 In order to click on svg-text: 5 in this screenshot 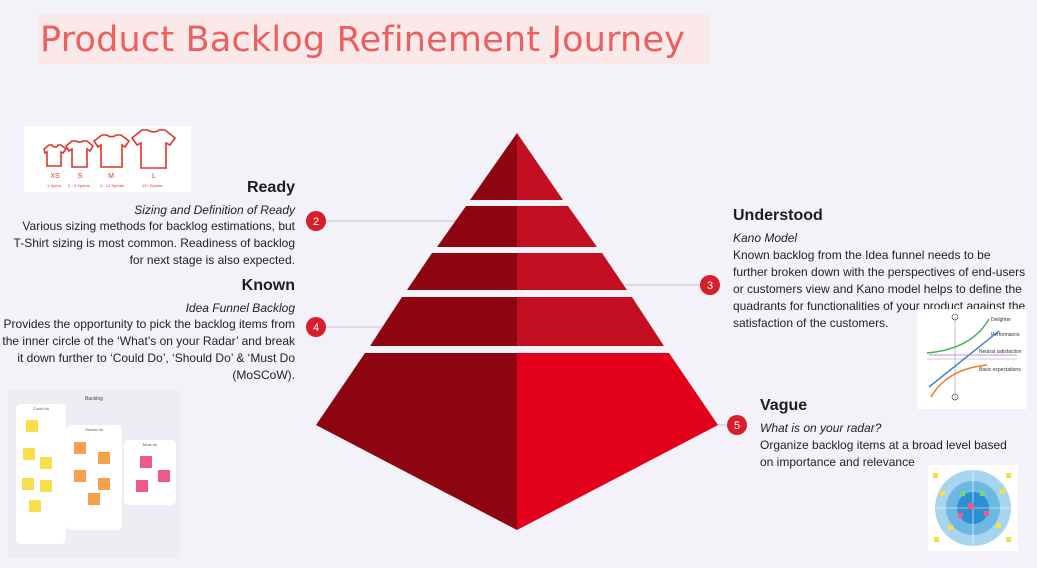, I will do `click(737, 426)`.